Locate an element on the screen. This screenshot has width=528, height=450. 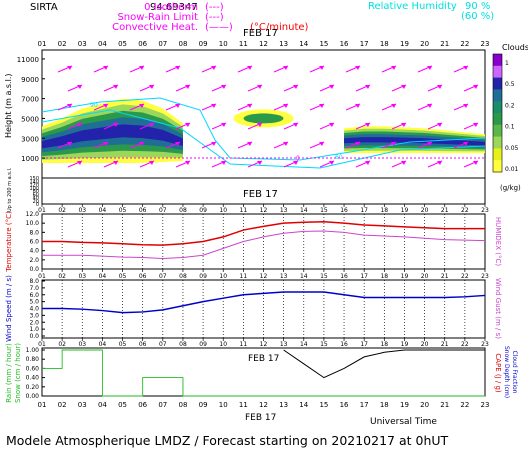
colorbar-tick: 0.01 is located at coordinates (512, 169).